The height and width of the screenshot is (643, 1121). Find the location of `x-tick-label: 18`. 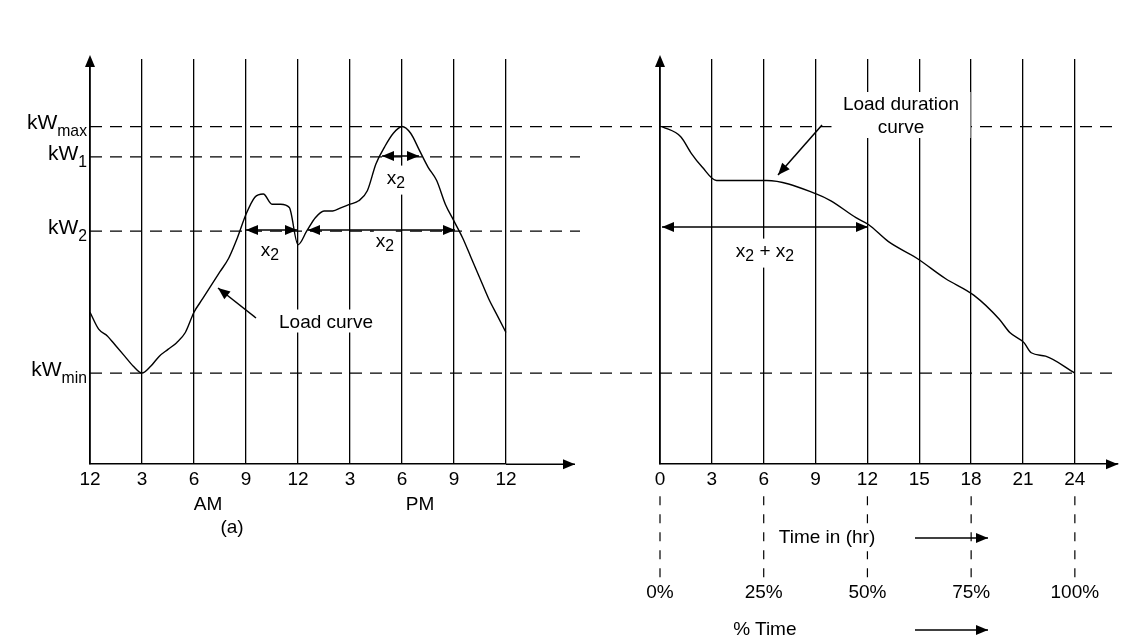

x-tick-label: 18 is located at coordinates (971, 478).